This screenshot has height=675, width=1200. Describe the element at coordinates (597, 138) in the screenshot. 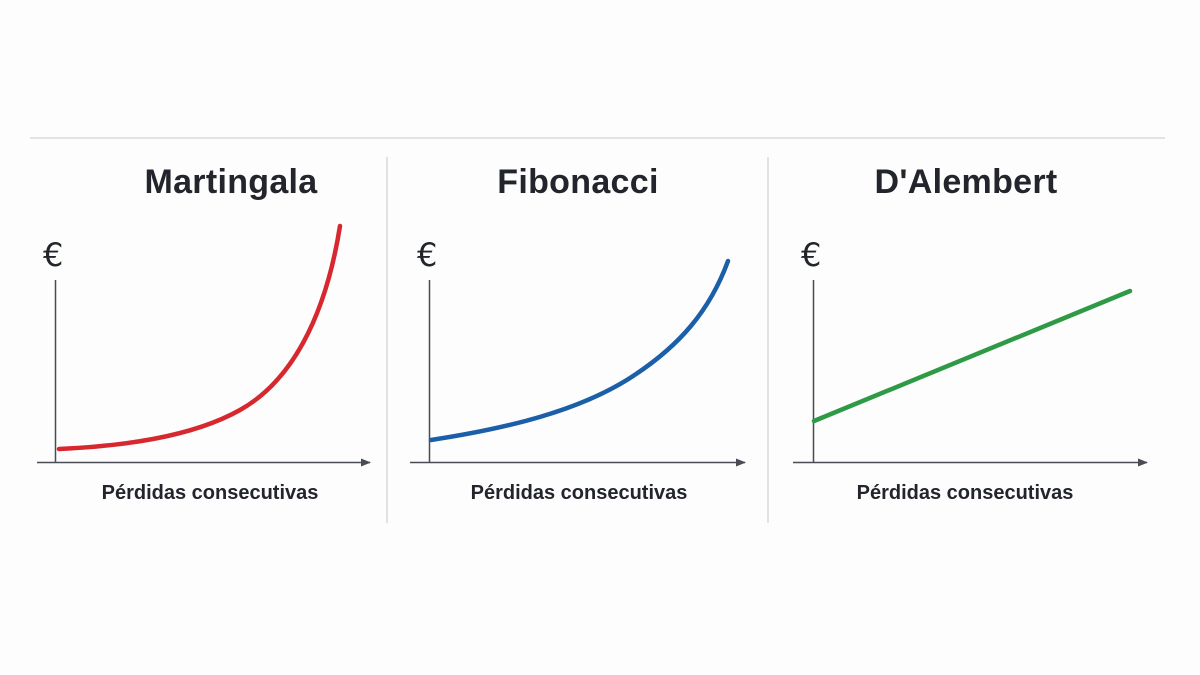

I see `top-divider` at that location.